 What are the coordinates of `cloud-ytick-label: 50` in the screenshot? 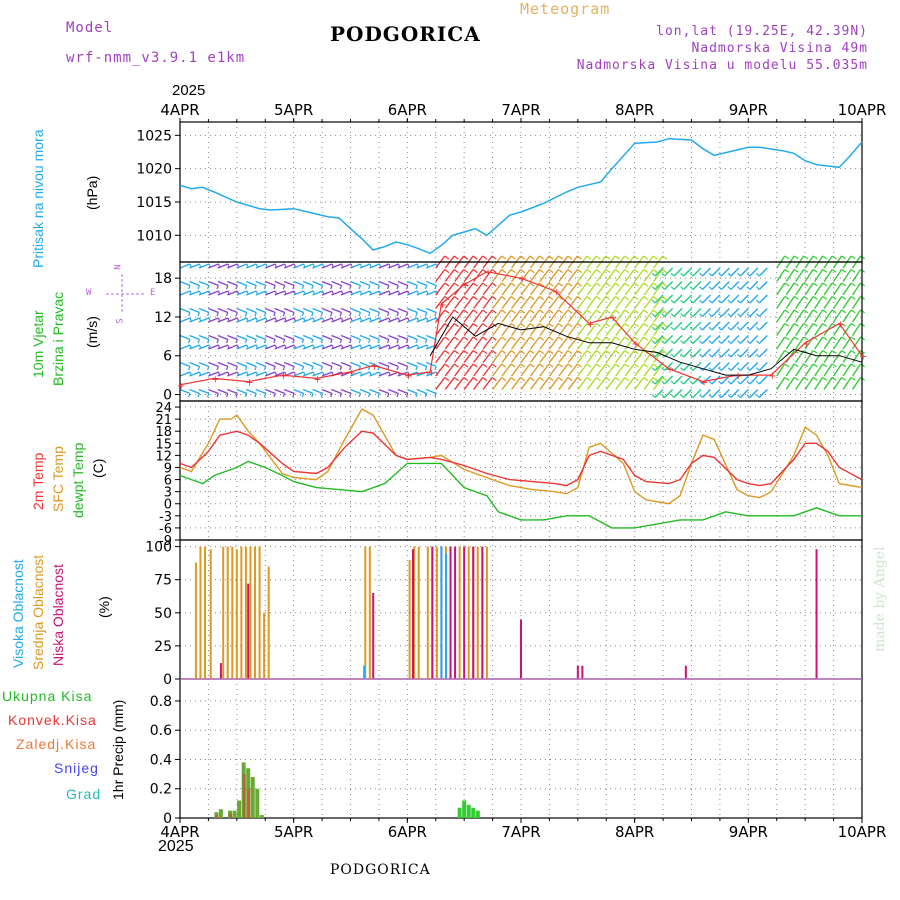 It's located at (163, 614).